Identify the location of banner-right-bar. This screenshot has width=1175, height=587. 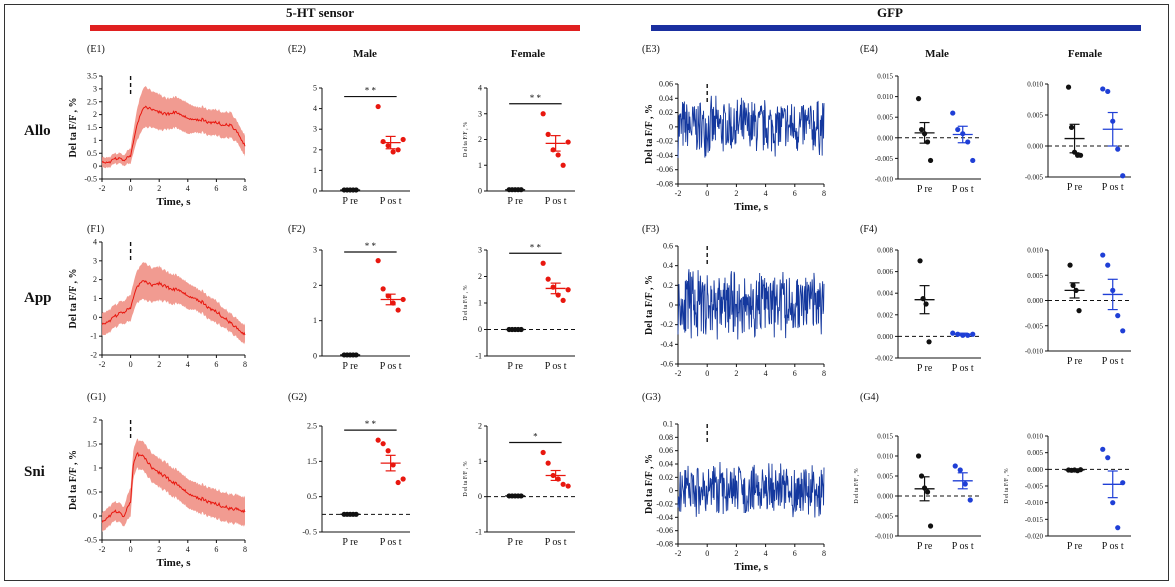
(896, 28).